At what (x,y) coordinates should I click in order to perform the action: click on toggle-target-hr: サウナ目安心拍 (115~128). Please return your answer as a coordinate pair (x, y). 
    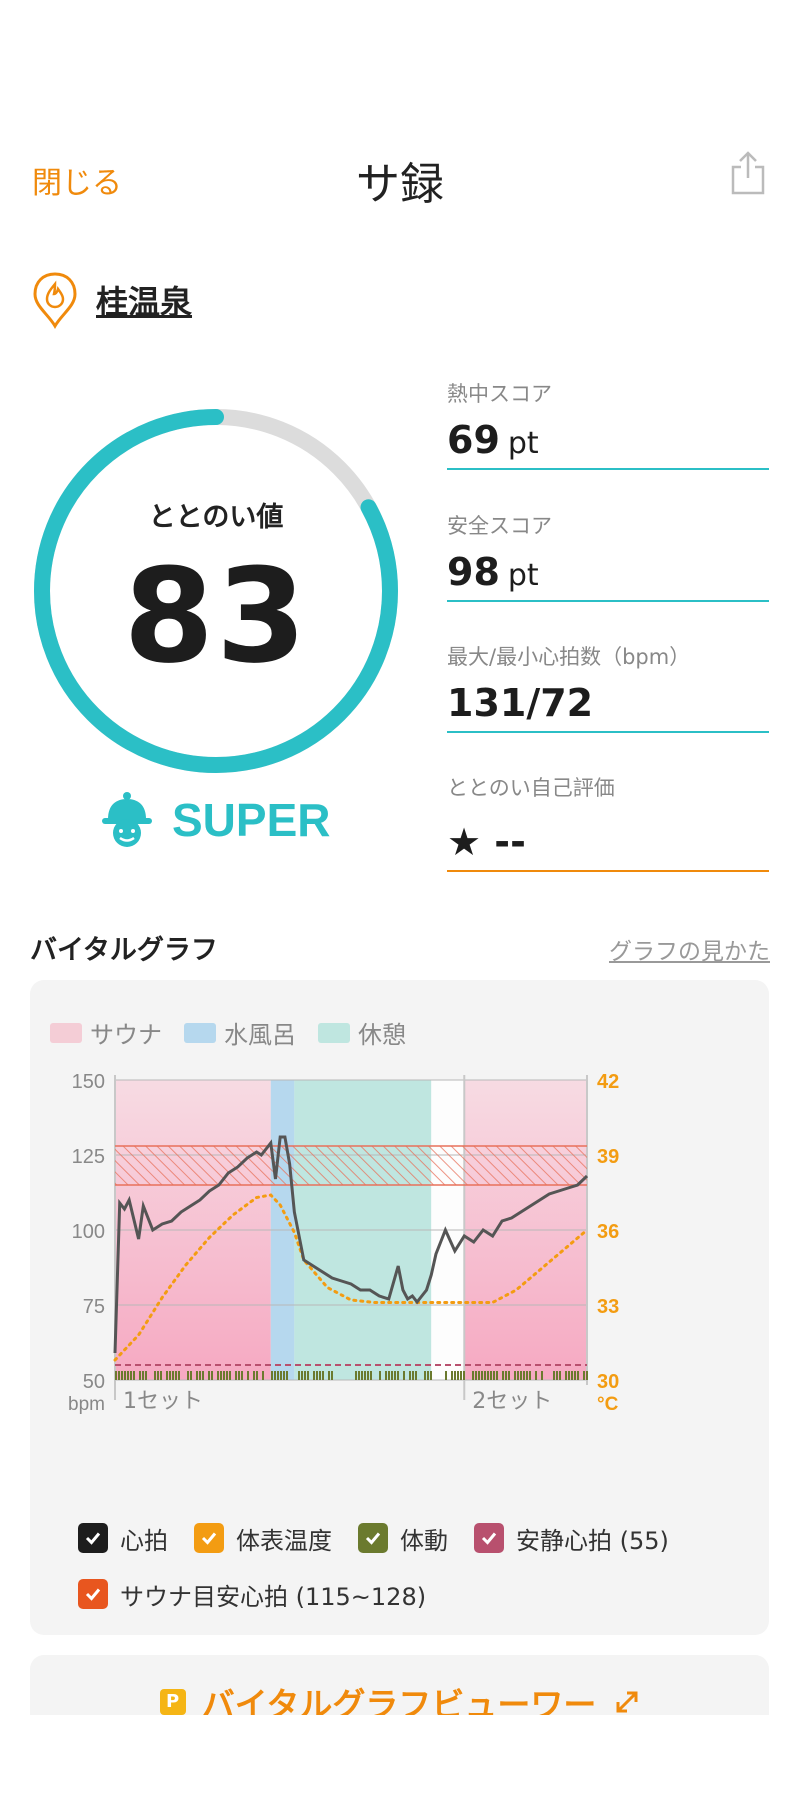
    Looking at the image, I should click on (252, 1594).